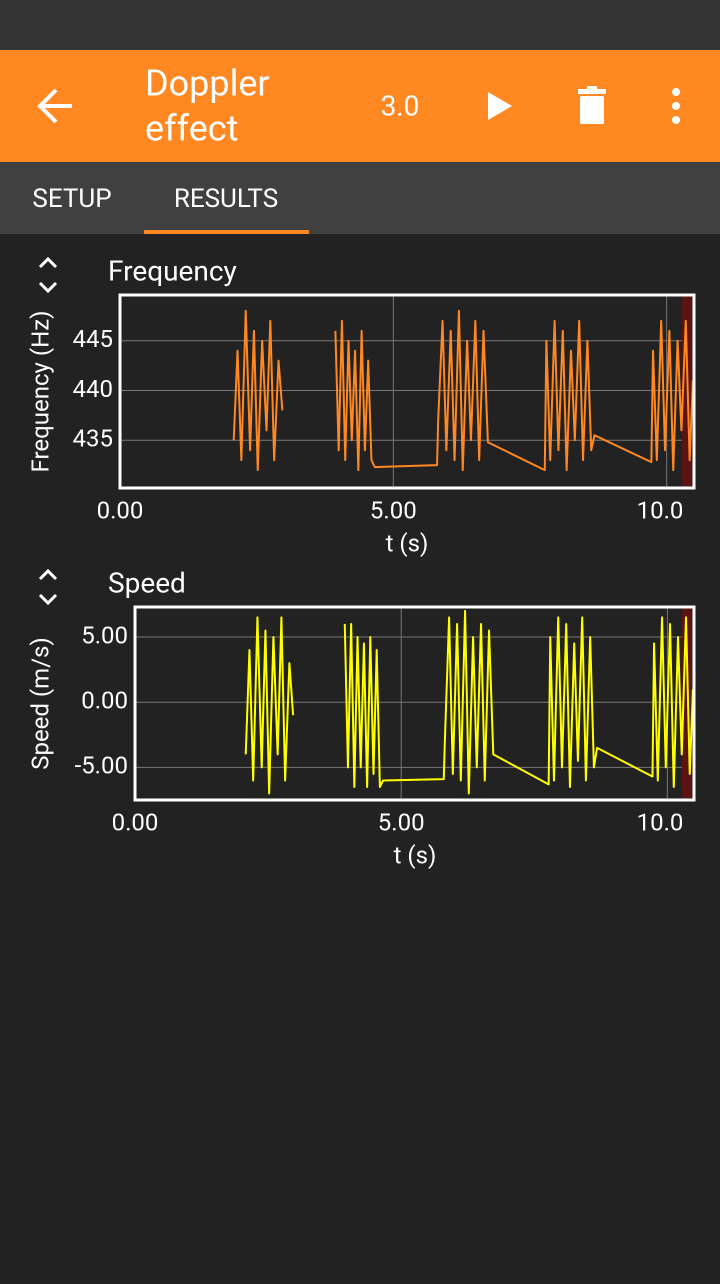  What do you see at coordinates (207, 84) in the screenshot?
I see `app-title: Doppler` at bounding box center [207, 84].